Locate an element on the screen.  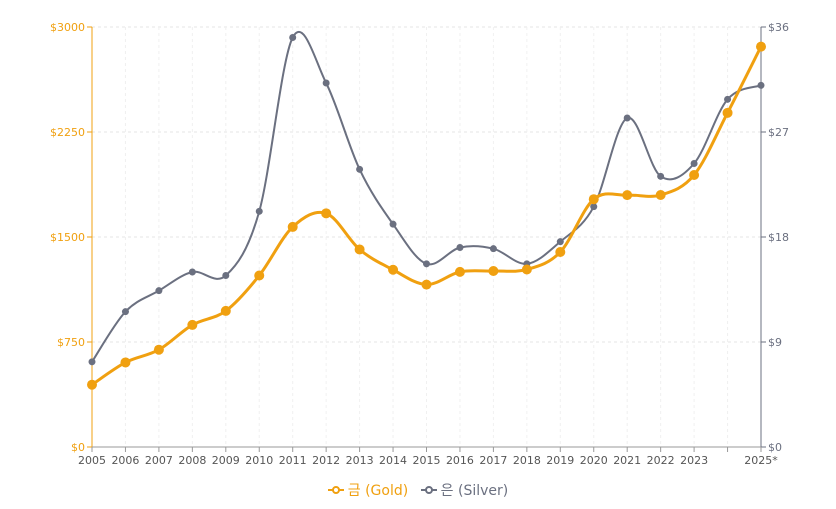
silver-legend-marker-icon is located at coordinates (428, 490).